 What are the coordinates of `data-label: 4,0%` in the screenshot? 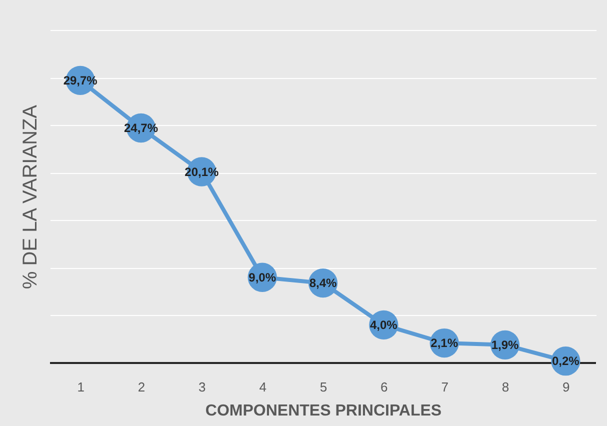 It's located at (384, 325).